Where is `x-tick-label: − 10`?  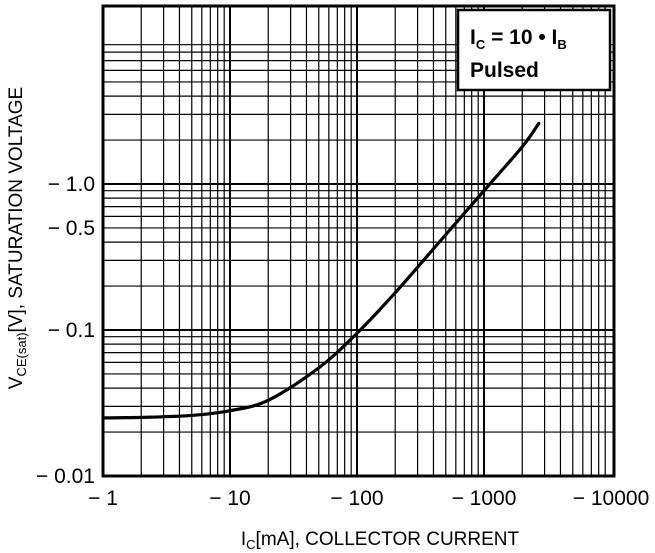
x-tick-label: − 10 is located at coordinates (229, 498).